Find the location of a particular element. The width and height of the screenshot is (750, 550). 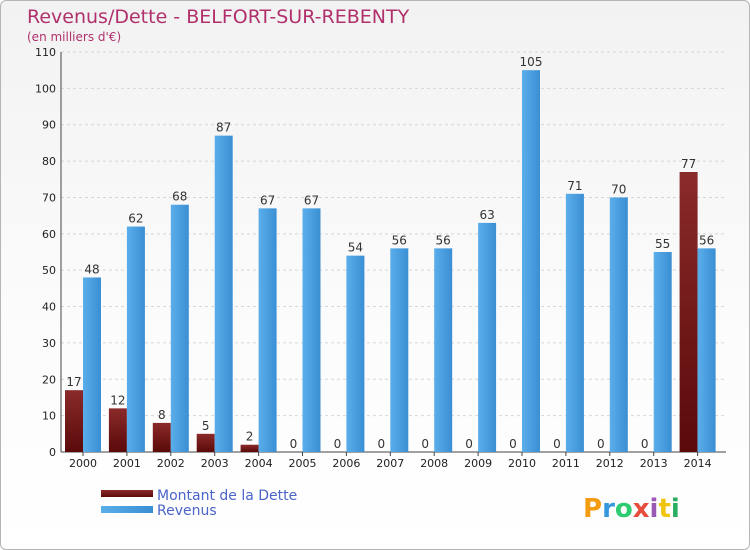

value-label-dette: 17 is located at coordinates (73, 382).